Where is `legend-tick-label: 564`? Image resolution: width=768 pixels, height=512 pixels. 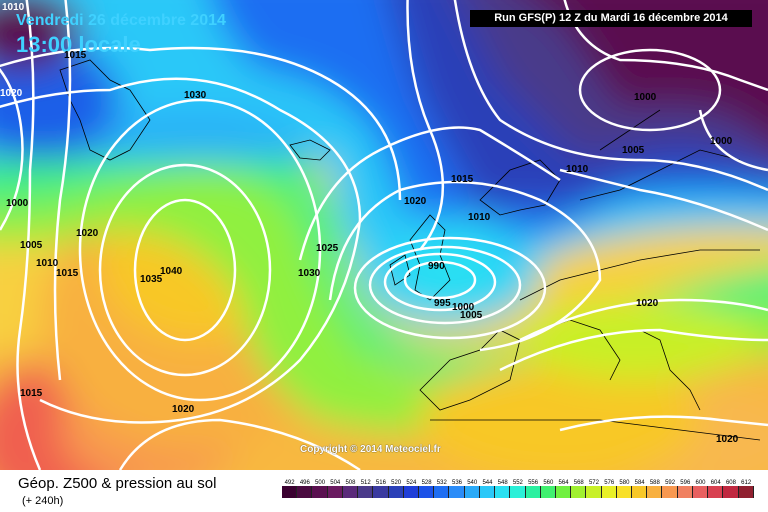 legend-tick-label: 564 is located at coordinates (563, 483).